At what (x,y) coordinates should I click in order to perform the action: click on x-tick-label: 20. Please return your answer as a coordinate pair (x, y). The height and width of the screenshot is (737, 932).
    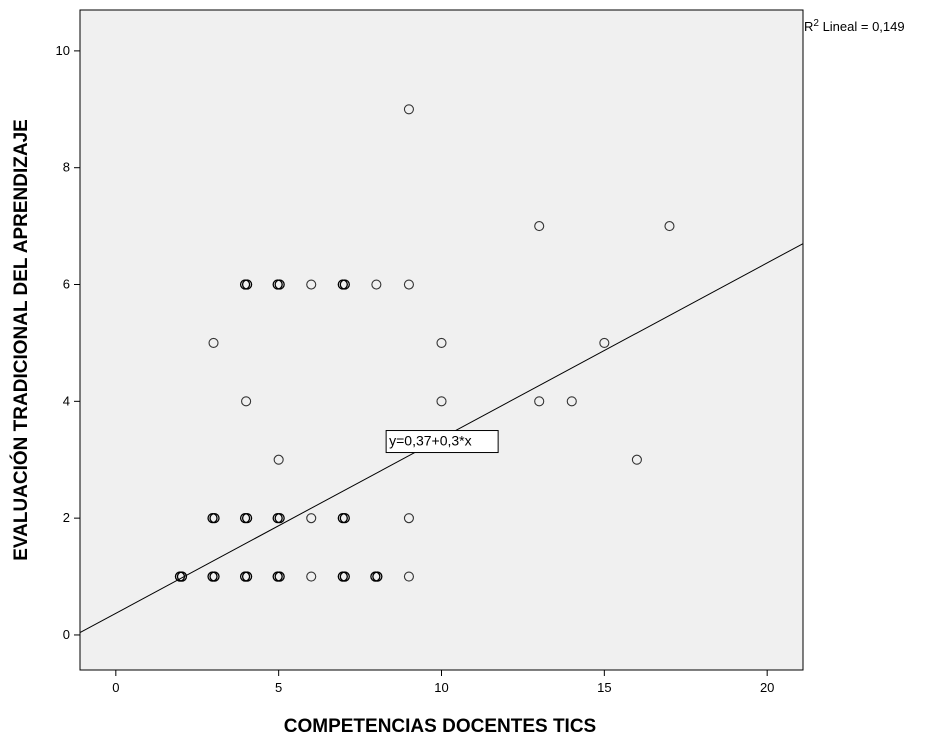
    Looking at the image, I should click on (767, 687).